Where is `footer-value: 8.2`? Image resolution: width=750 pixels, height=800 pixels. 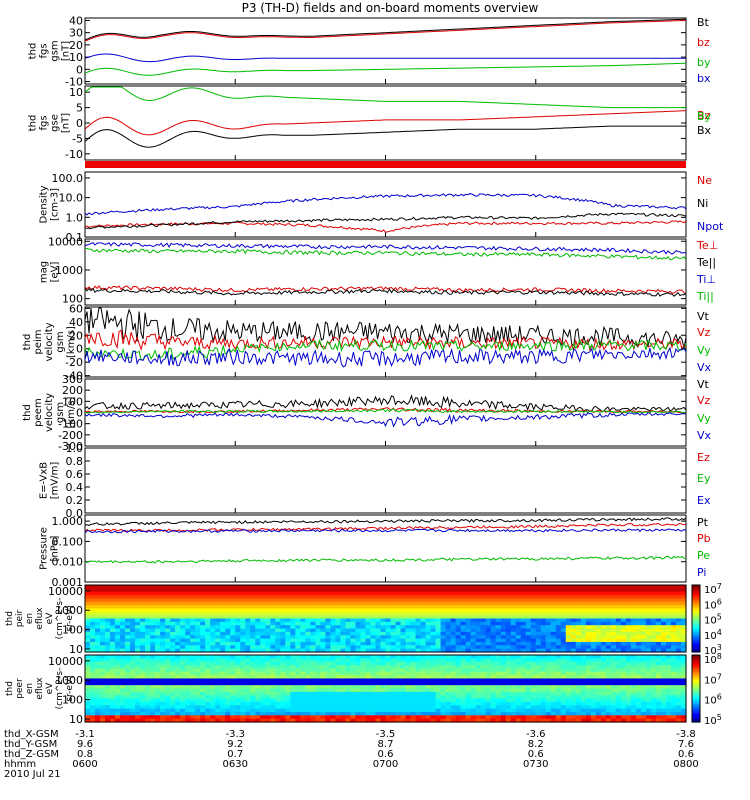
footer-value: 8.2 is located at coordinates (536, 744).